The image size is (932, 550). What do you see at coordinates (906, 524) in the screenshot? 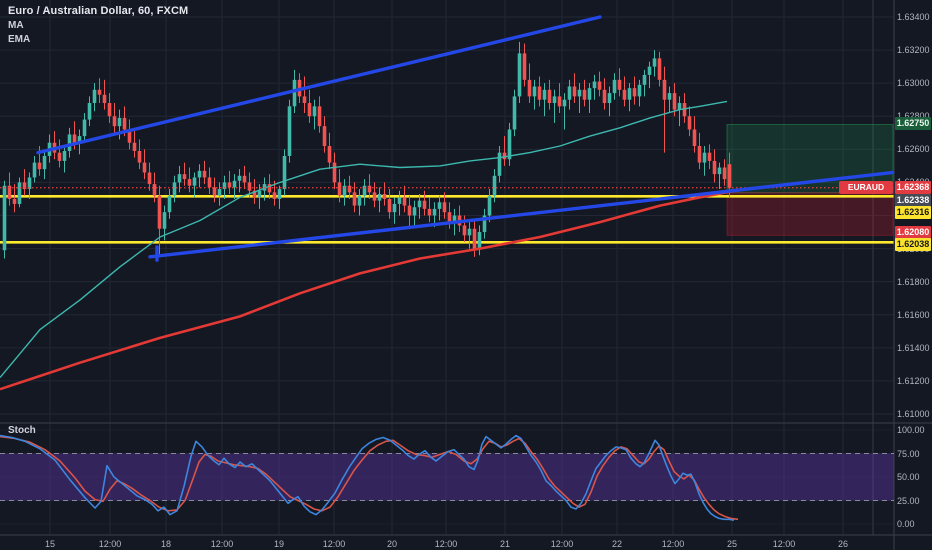
I see `stoch-tick-label: 0.00` at bounding box center [906, 524].